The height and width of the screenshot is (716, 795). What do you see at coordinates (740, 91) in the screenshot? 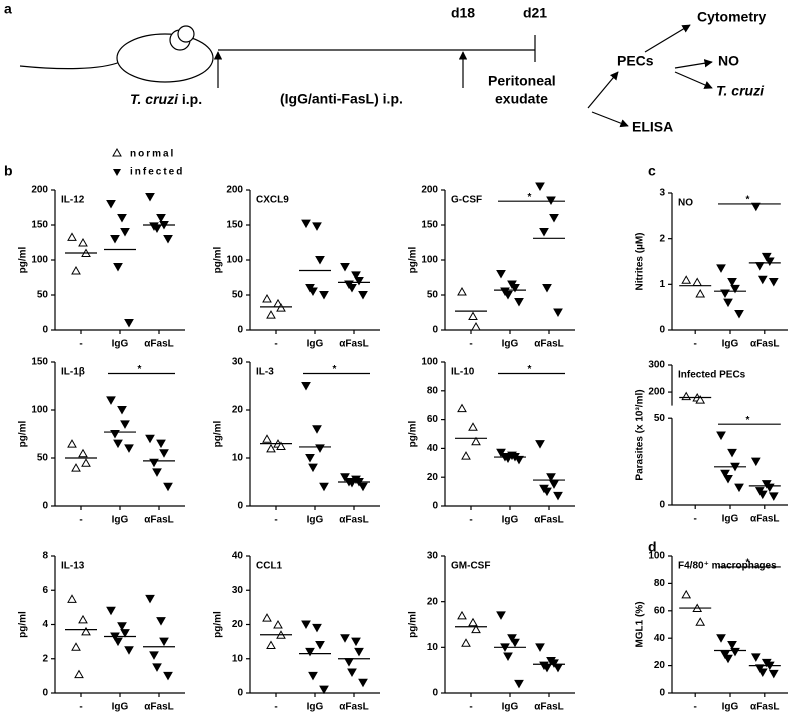
I see `readout-label: T. cruzi` at bounding box center [740, 91].